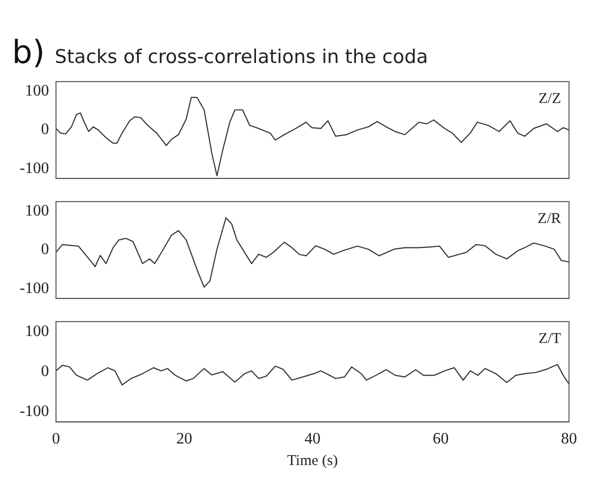 The height and width of the screenshot is (501, 591). I want to click on x-axis-title: Time (s), so click(312, 460).